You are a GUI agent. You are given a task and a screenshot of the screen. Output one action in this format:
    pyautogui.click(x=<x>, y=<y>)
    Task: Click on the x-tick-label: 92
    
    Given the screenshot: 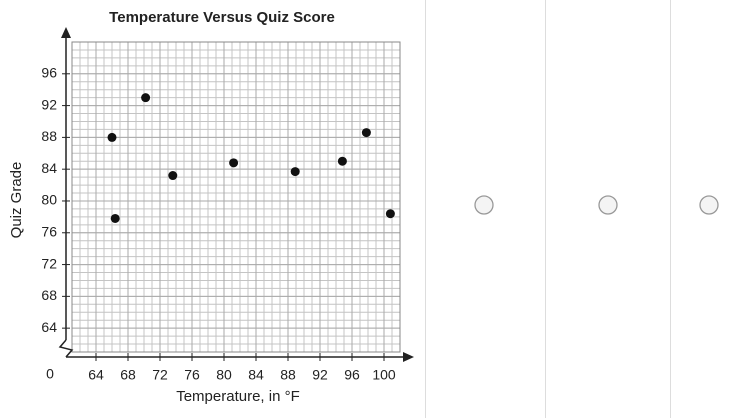 What is the action you would take?
    pyautogui.click(x=320, y=375)
    